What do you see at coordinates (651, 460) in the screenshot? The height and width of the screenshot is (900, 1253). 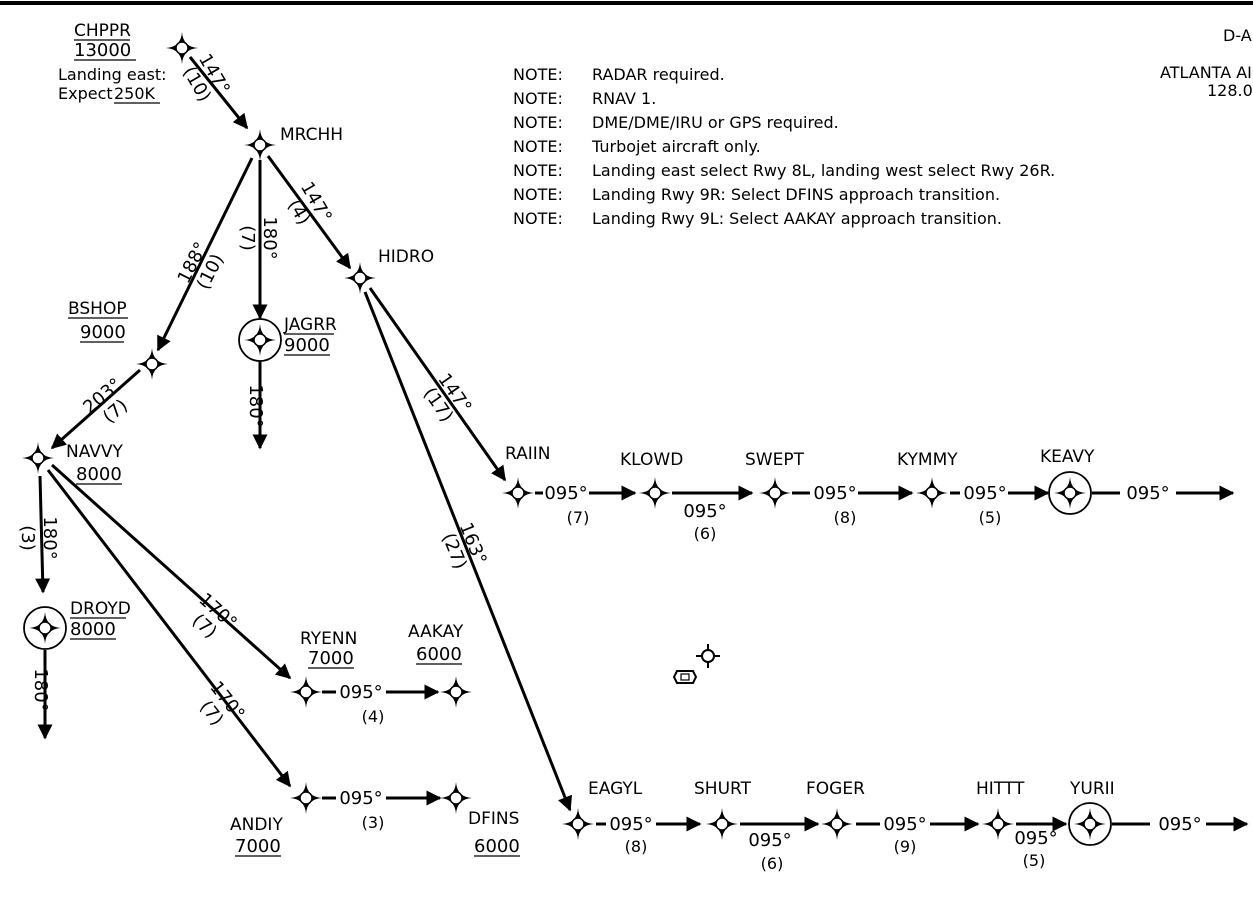 I see `waypoint-klowd-name: KLOWD` at bounding box center [651, 460].